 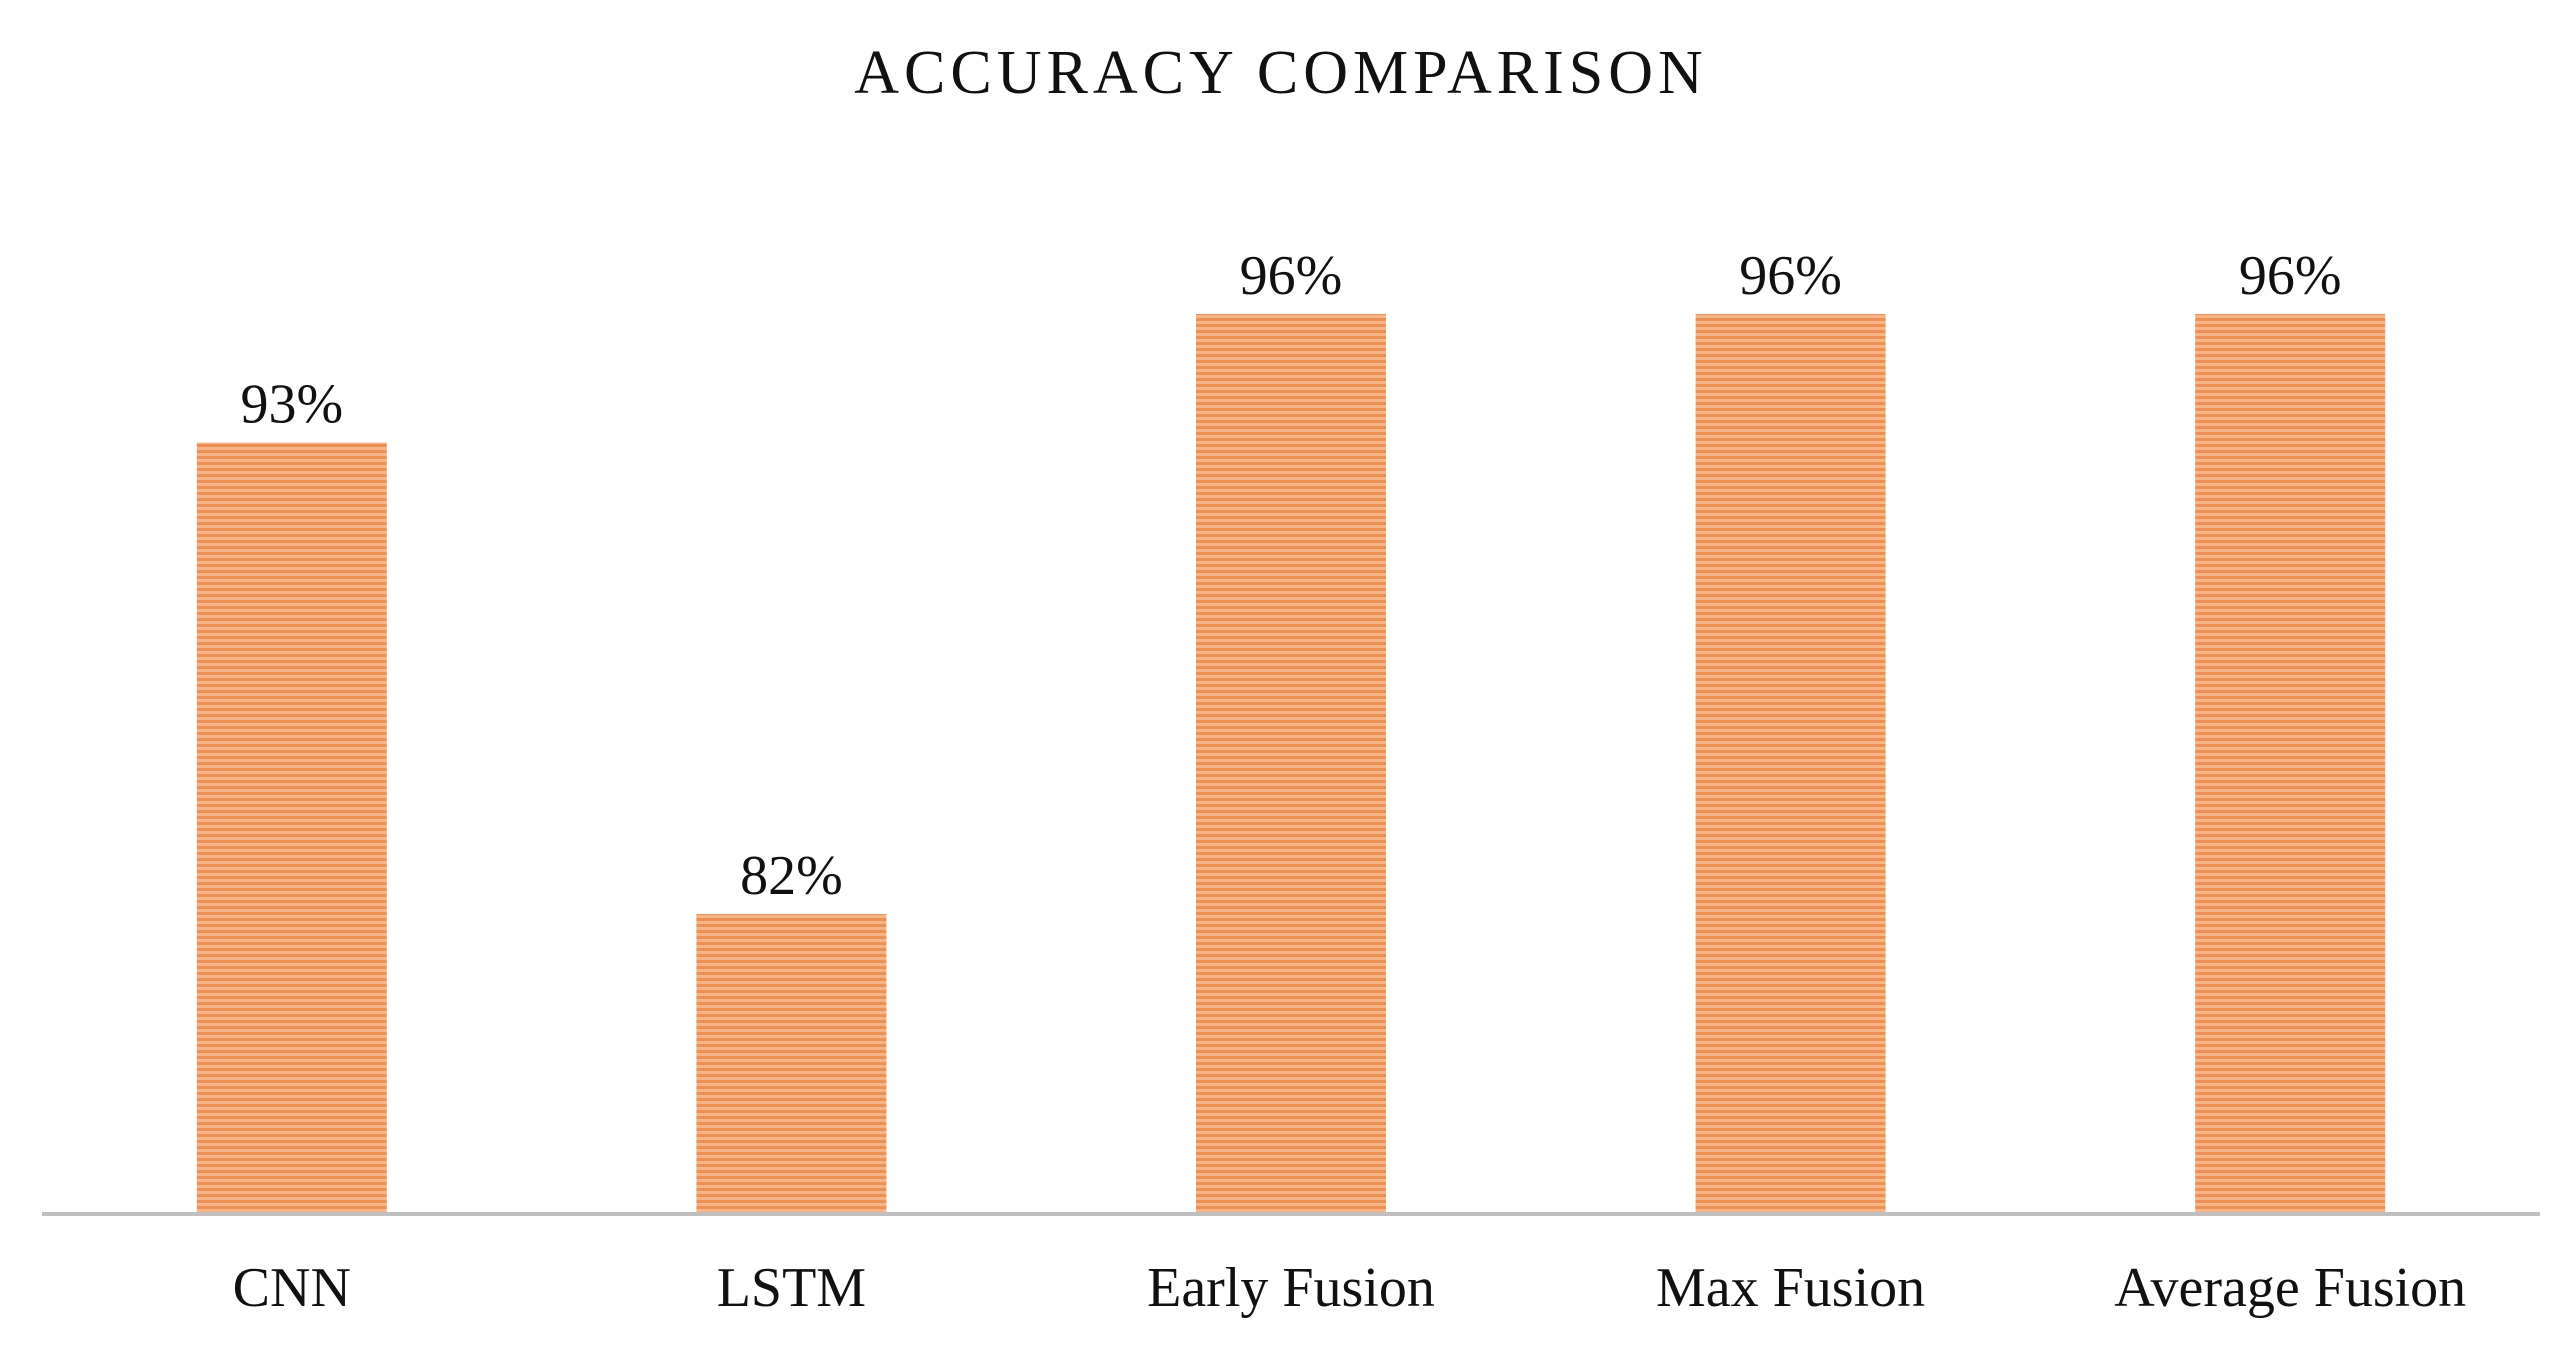 What do you see at coordinates (292, 1288) in the screenshot?
I see `category-tick-label: CNN` at bounding box center [292, 1288].